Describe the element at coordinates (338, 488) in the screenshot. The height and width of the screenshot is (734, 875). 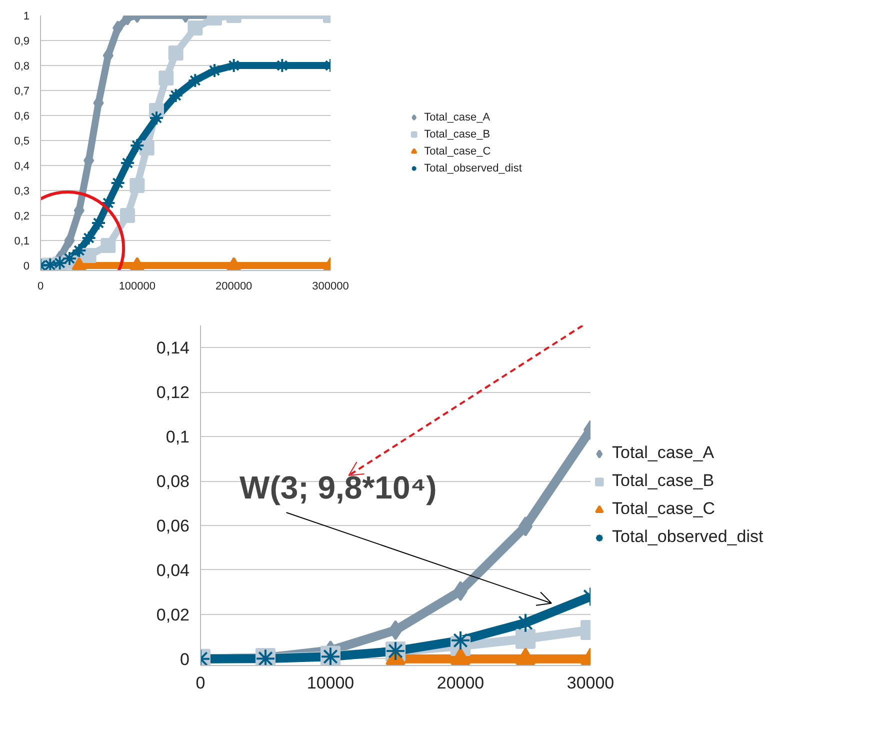
I see `annotation: W(3; 9,8*10⁴)` at that location.